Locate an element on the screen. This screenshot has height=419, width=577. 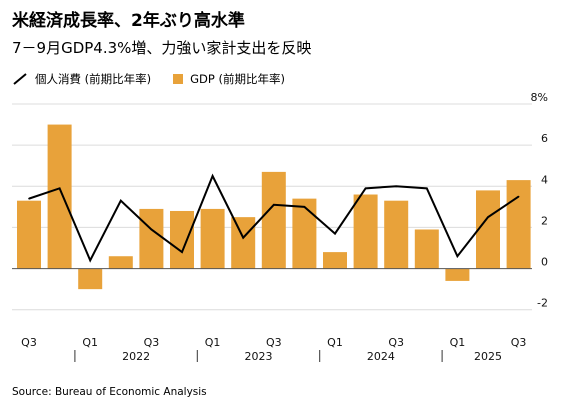
source-note: Source: Bureau of Economic Analysis is located at coordinates (109, 392).